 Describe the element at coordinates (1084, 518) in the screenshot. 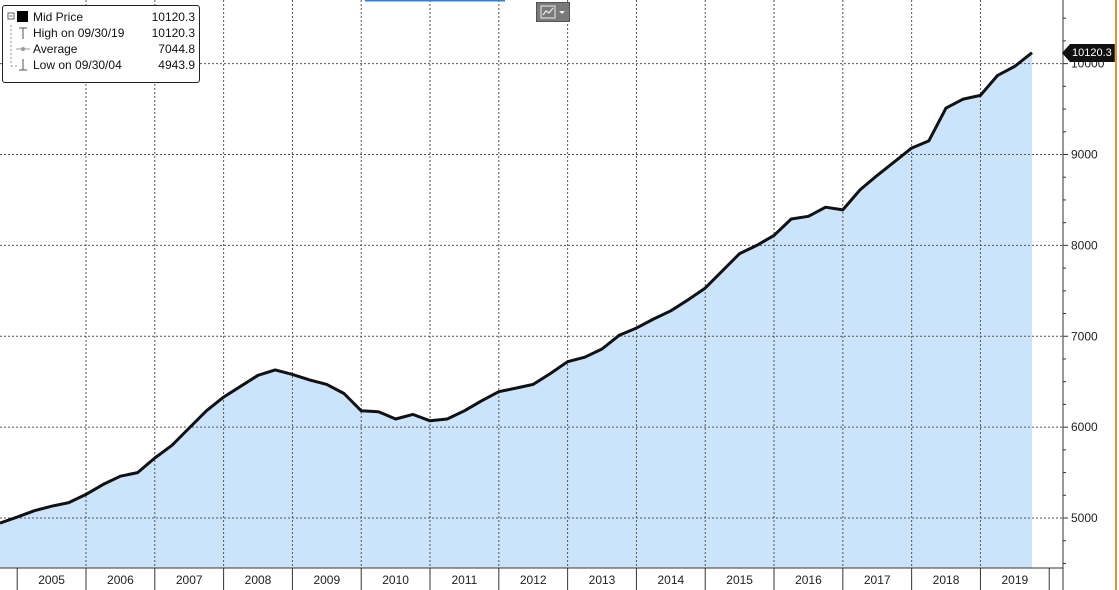

I see `y-tick-label: 5000` at that location.